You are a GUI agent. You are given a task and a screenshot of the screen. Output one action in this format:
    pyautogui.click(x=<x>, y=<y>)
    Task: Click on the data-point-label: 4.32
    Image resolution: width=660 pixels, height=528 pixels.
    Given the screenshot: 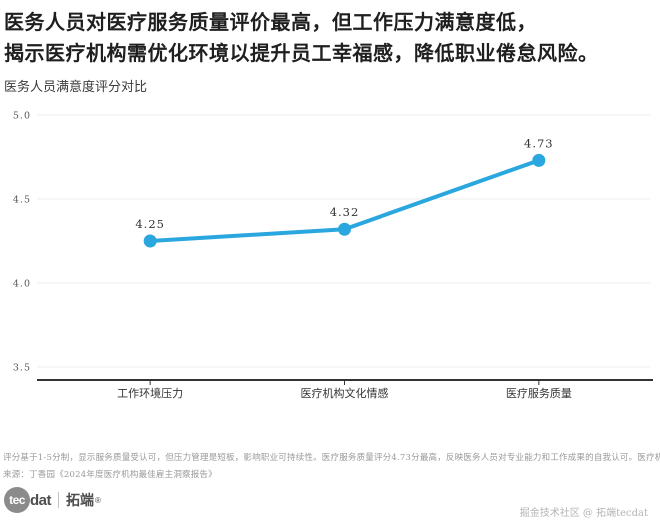 What is the action you would take?
    pyautogui.click(x=345, y=212)
    